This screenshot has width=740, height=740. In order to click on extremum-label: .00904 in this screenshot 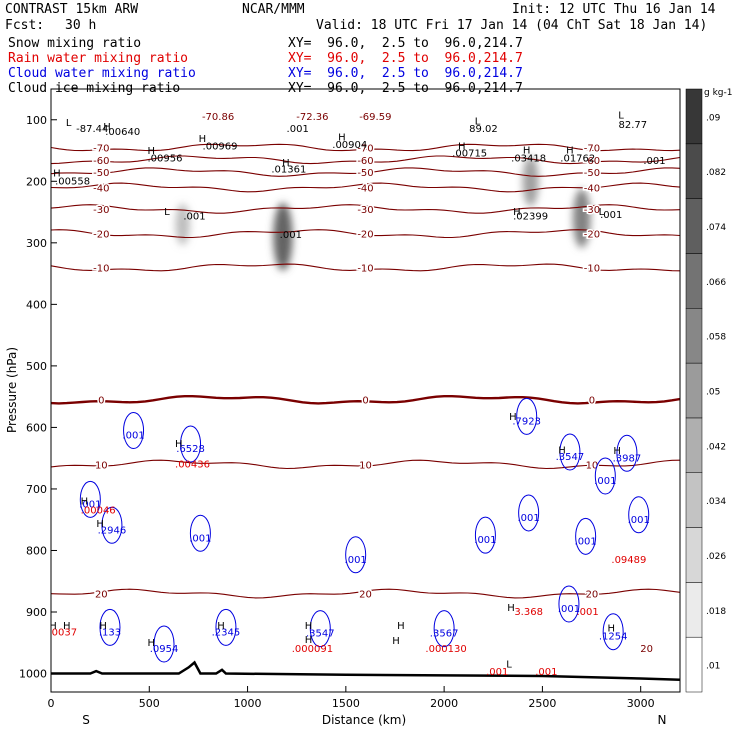, I will do `click(349, 145)`.